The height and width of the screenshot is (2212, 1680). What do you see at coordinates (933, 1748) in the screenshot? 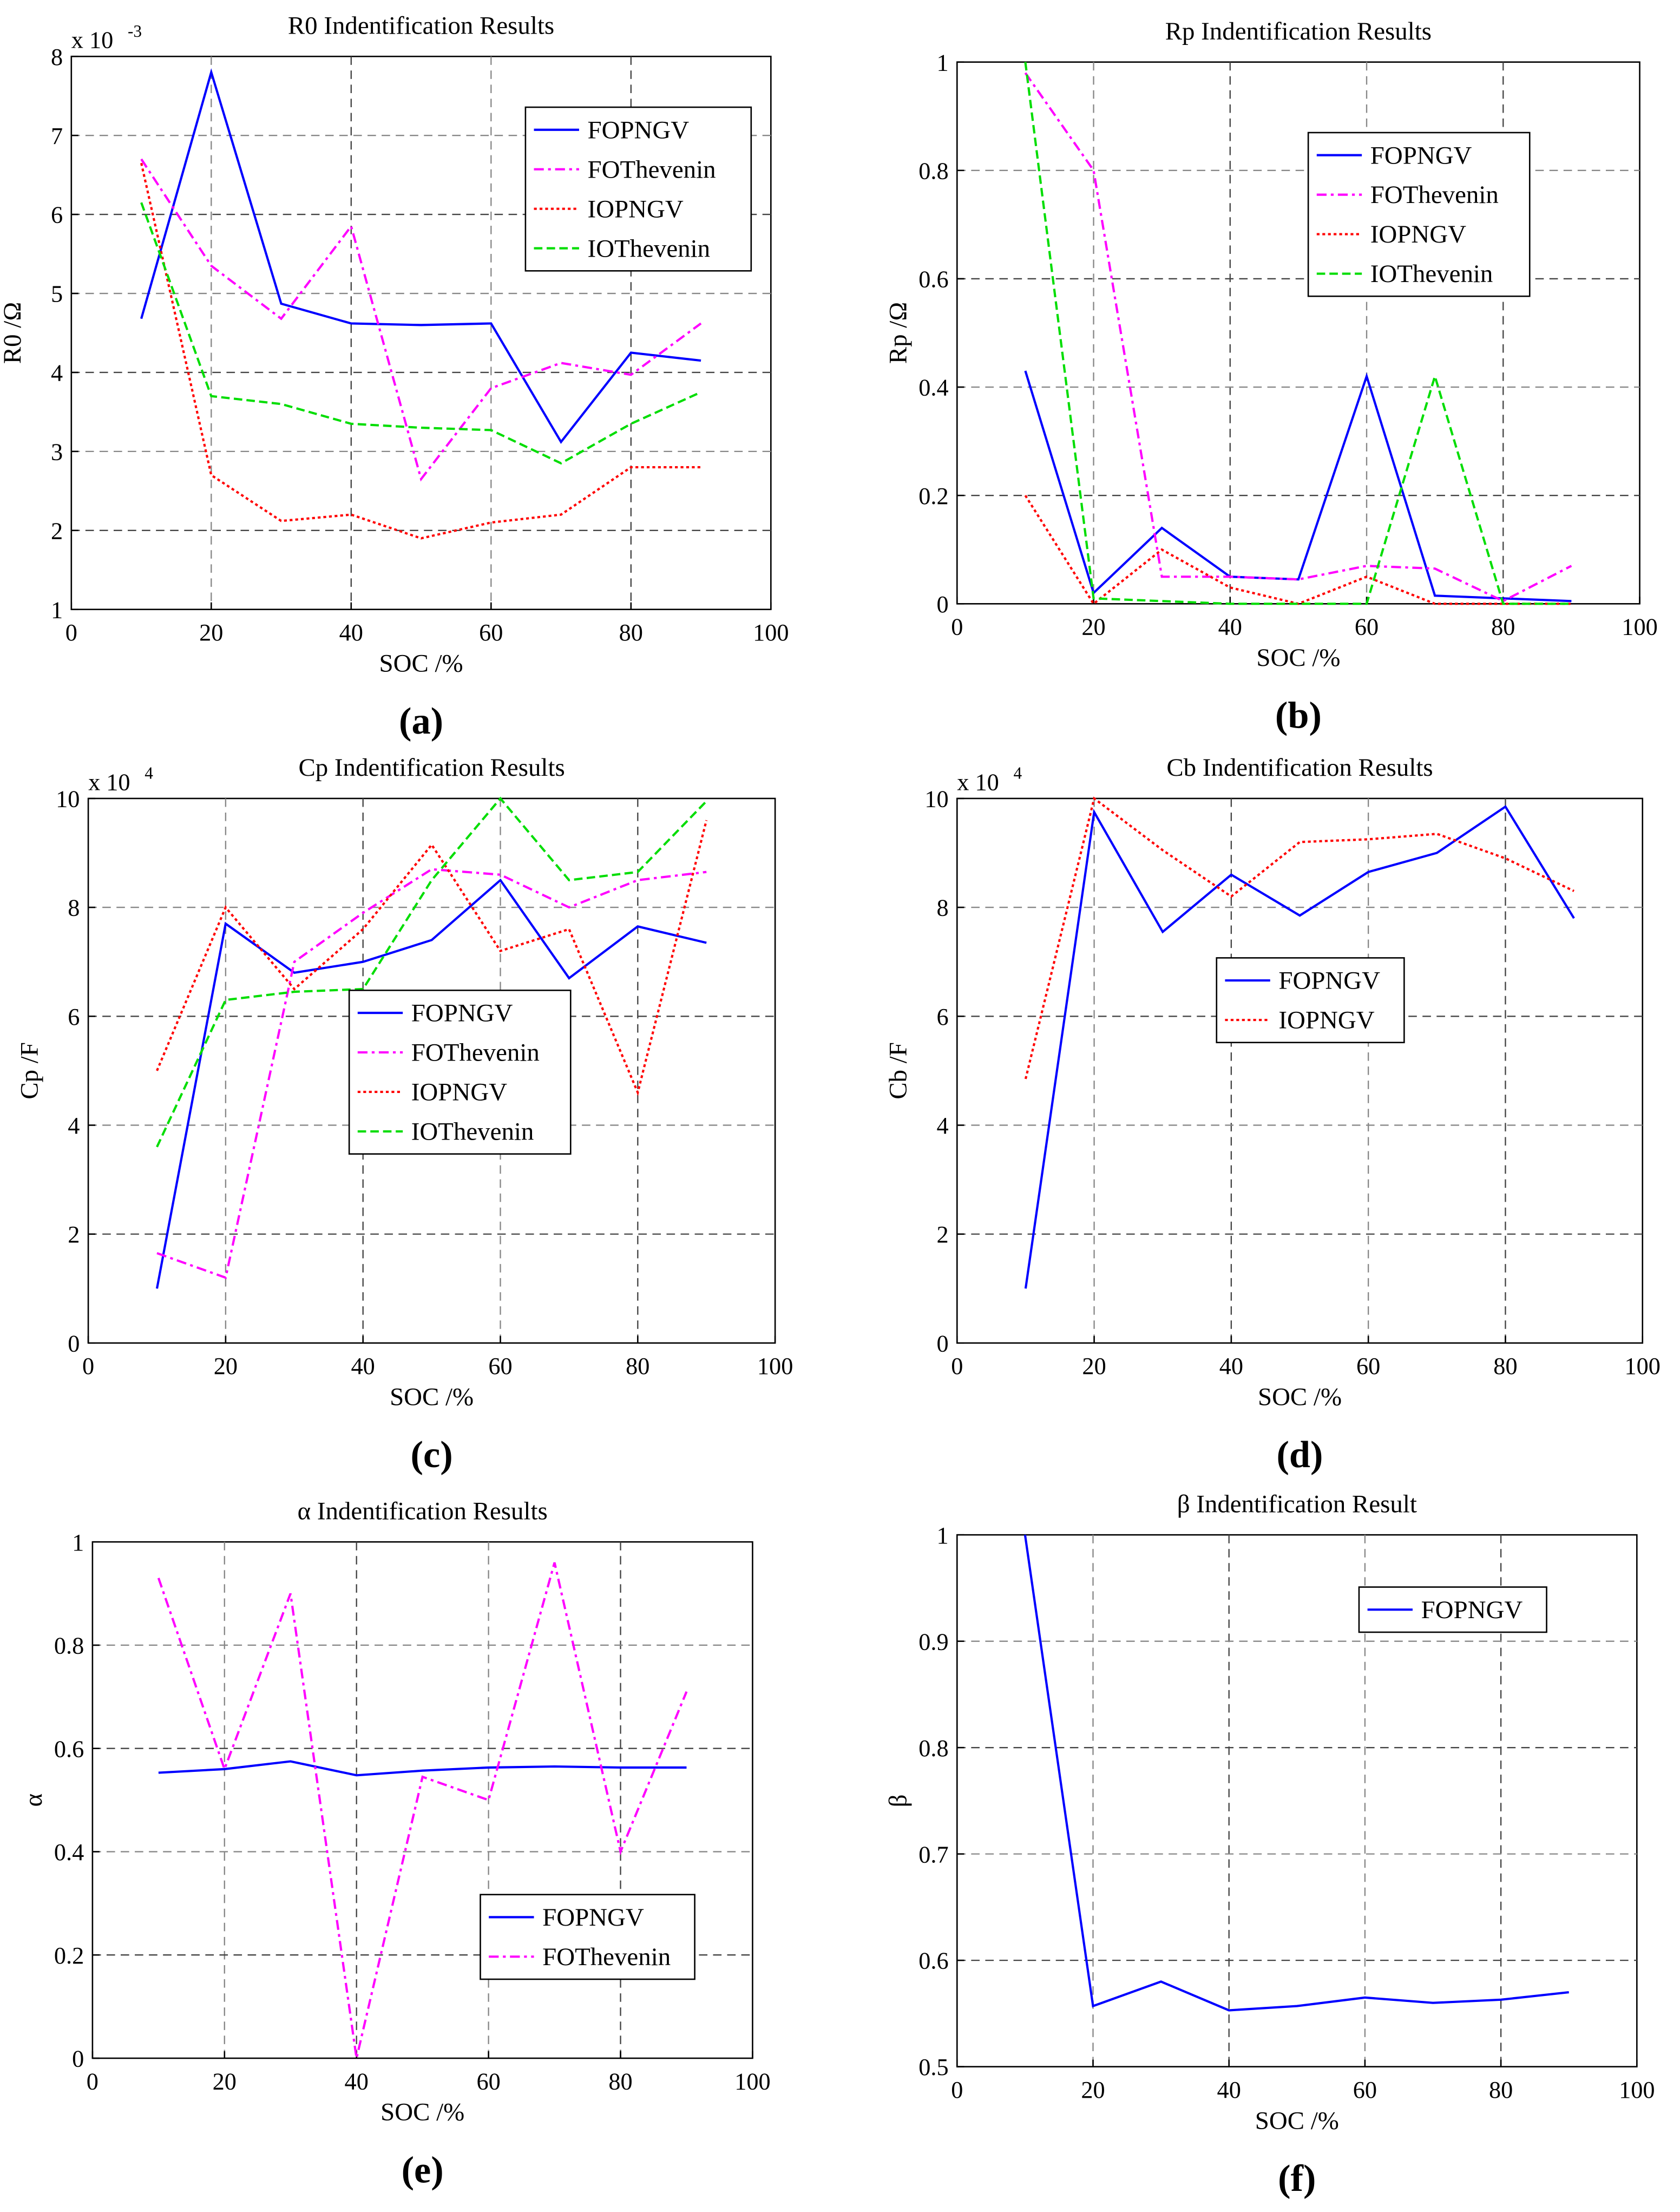
I see `y-tick-label: 0.8` at bounding box center [933, 1748].